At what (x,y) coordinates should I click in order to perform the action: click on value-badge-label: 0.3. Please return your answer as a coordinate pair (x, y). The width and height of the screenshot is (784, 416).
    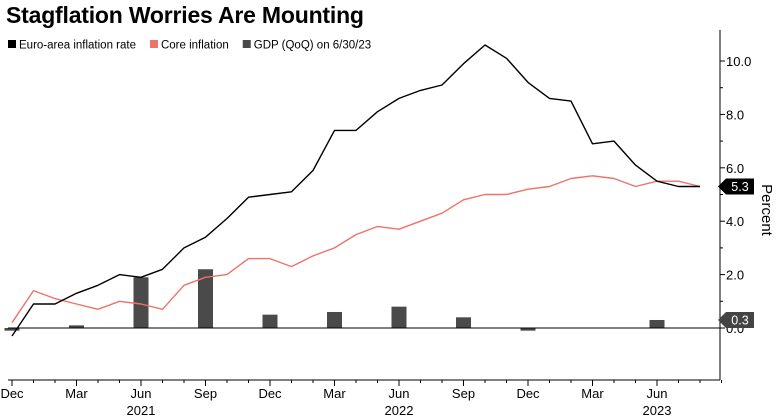
    Looking at the image, I should click on (739, 320).